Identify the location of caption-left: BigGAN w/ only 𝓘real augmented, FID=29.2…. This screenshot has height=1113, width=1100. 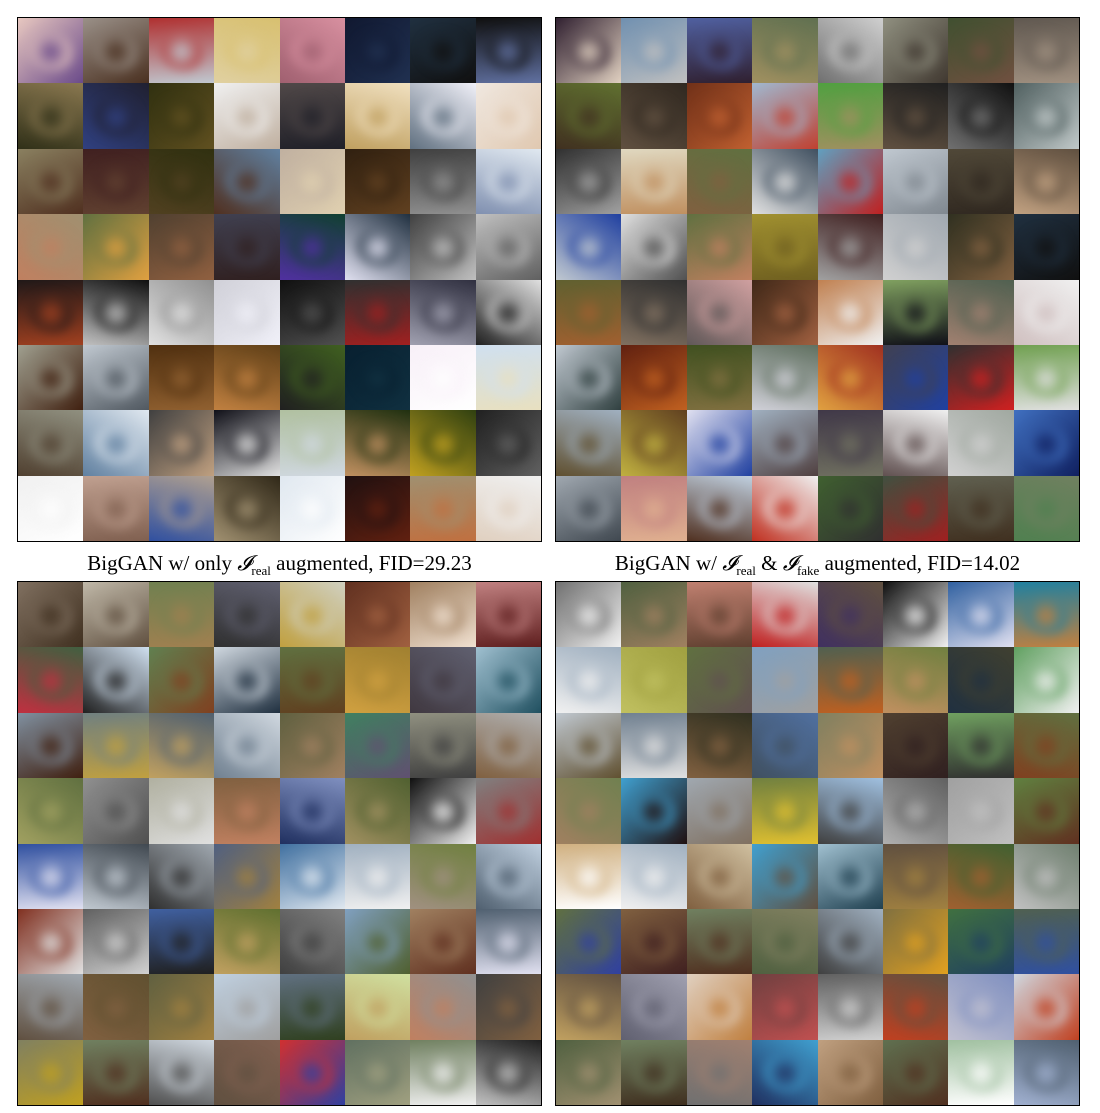
(279, 567).